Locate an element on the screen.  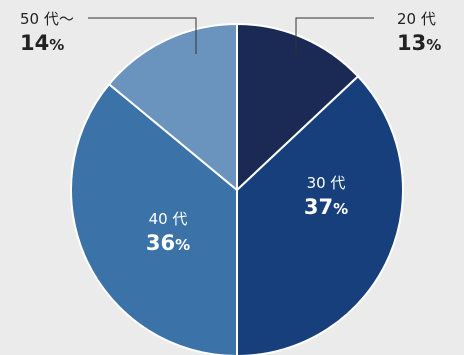
value-label-50s: 14% is located at coordinates (42, 43).